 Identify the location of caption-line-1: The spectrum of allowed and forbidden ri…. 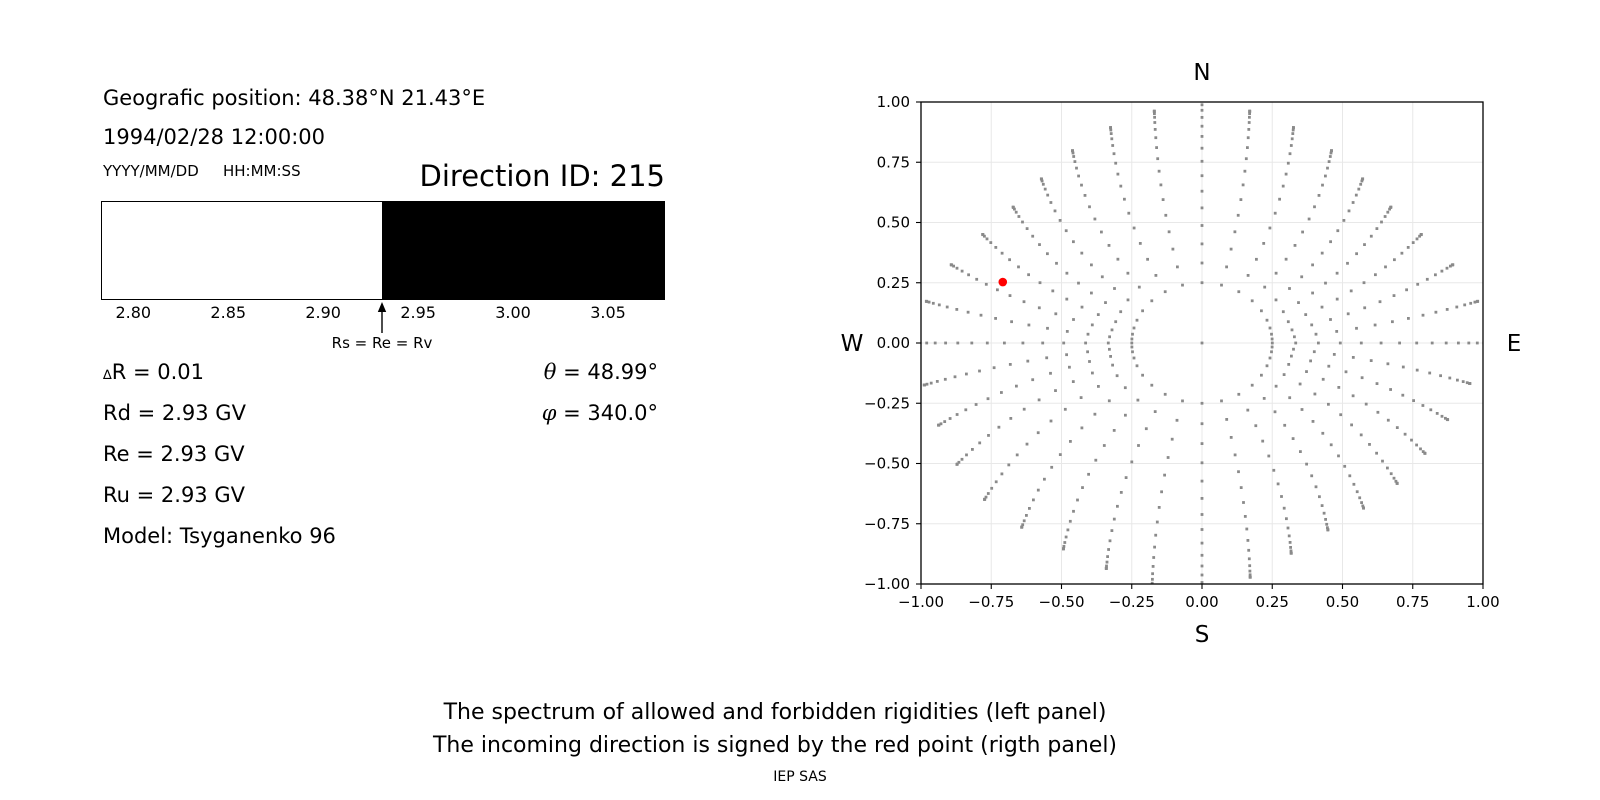
(775, 712).